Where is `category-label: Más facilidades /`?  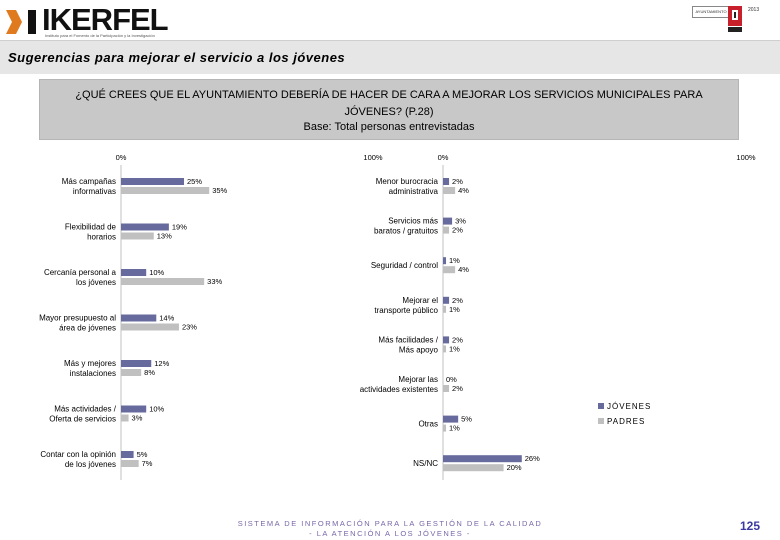 category-label: Más facilidades / is located at coordinates (408, 339).